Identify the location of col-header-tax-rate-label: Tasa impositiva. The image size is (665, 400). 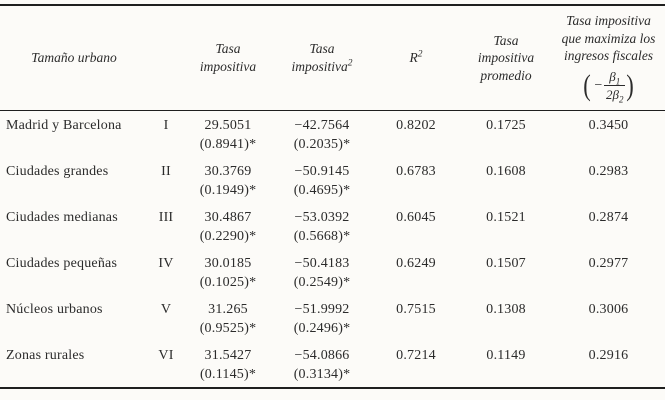
(228, 57).